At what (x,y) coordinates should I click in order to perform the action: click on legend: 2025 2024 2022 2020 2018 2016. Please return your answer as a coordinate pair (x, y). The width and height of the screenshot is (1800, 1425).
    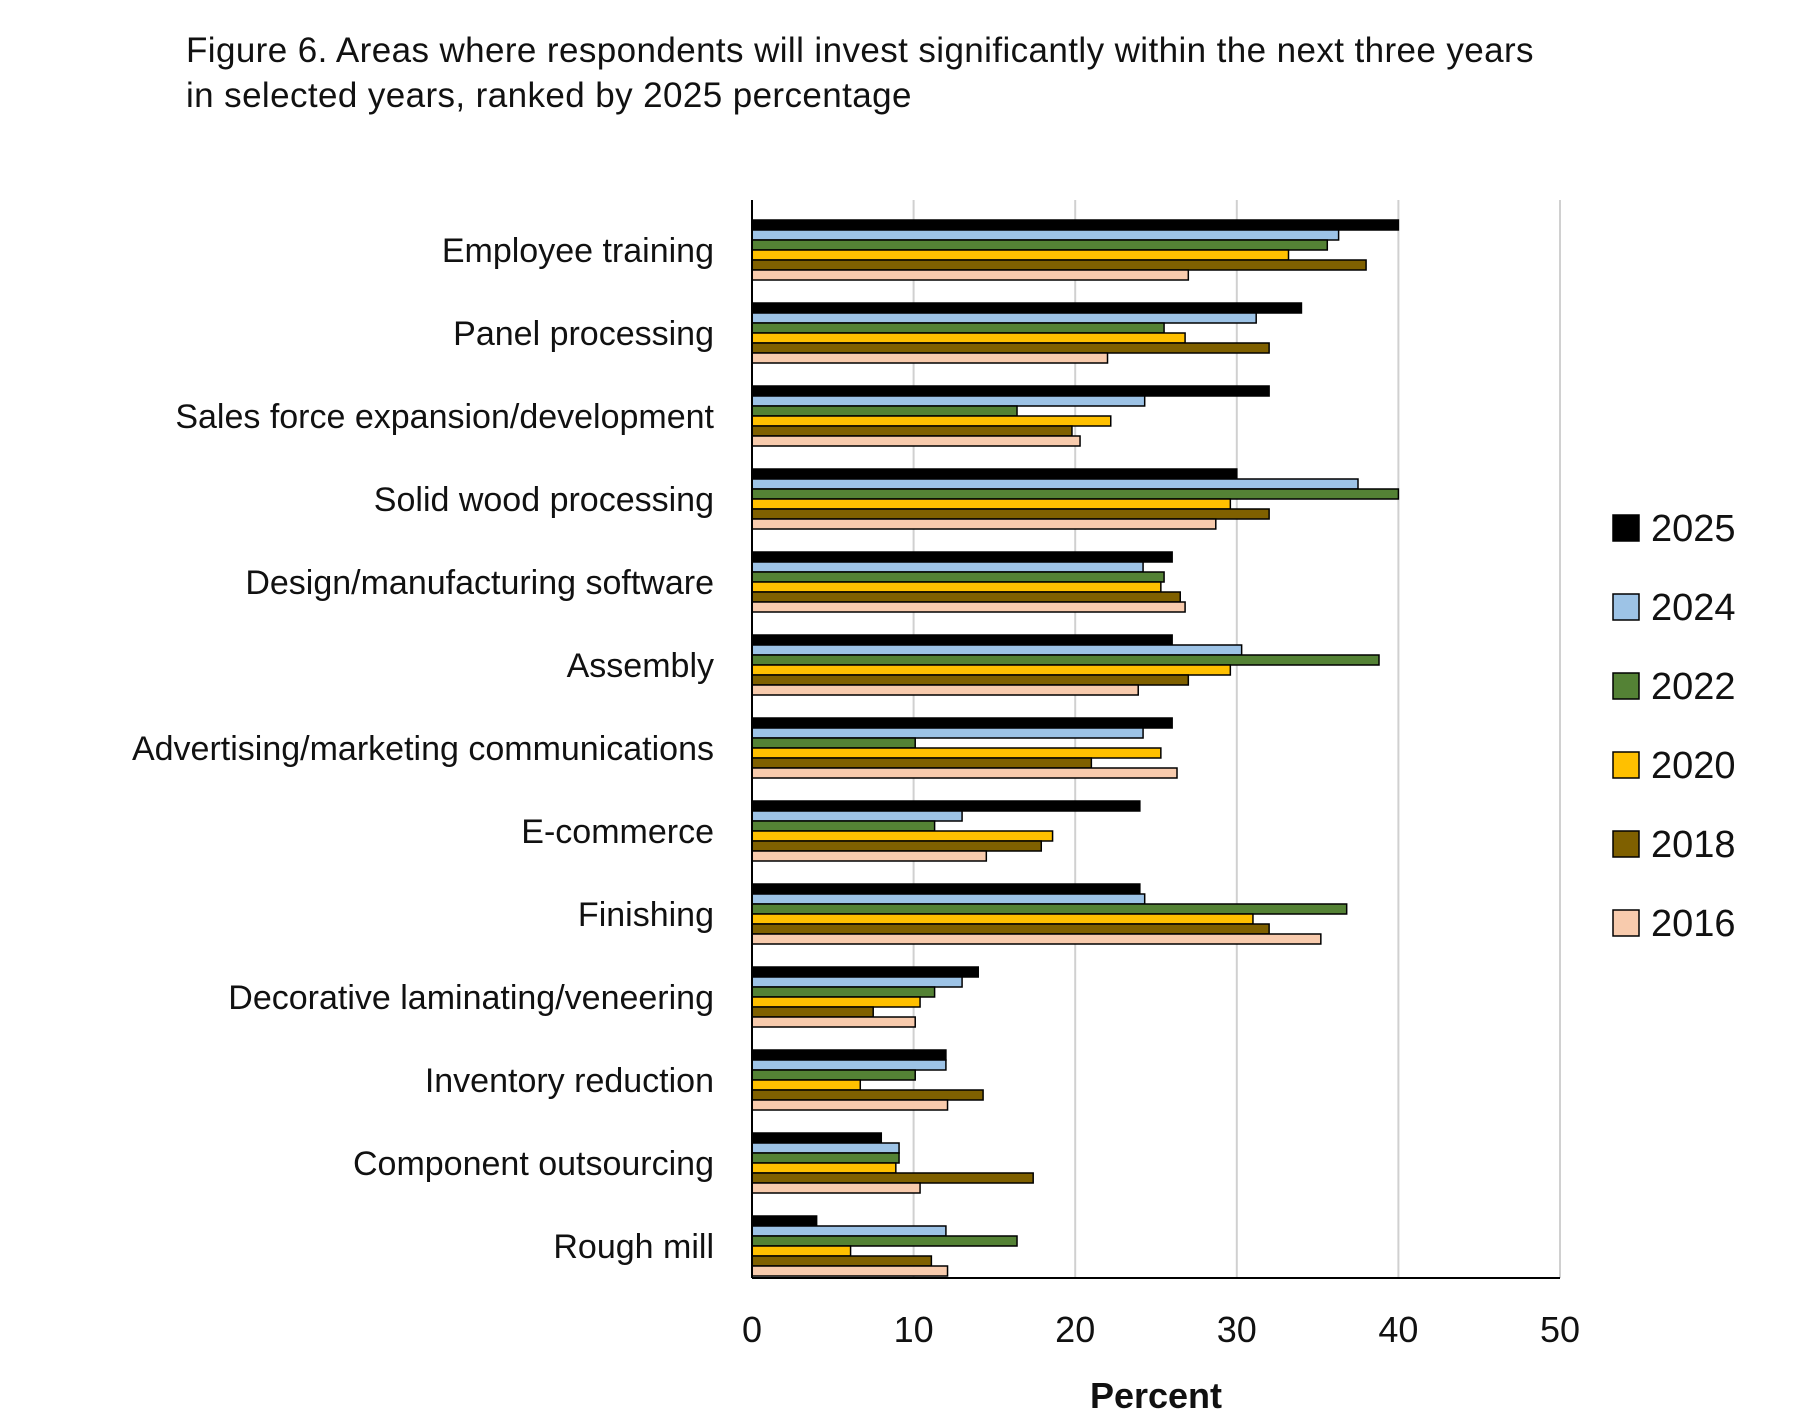
    Looking at the image, I should click on (1674, 726).